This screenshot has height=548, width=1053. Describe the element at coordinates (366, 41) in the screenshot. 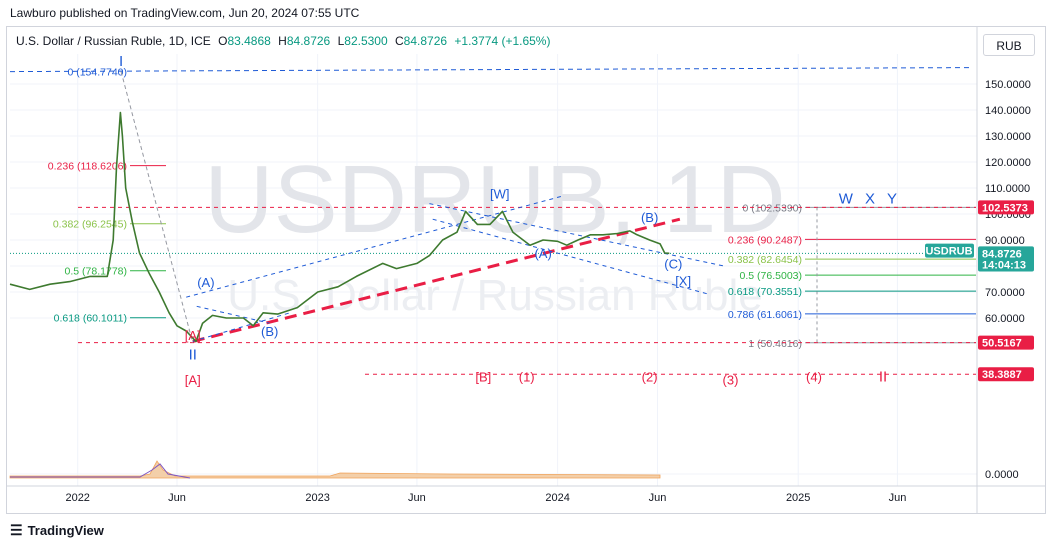

I see `low-value: 82.5300` at that location.